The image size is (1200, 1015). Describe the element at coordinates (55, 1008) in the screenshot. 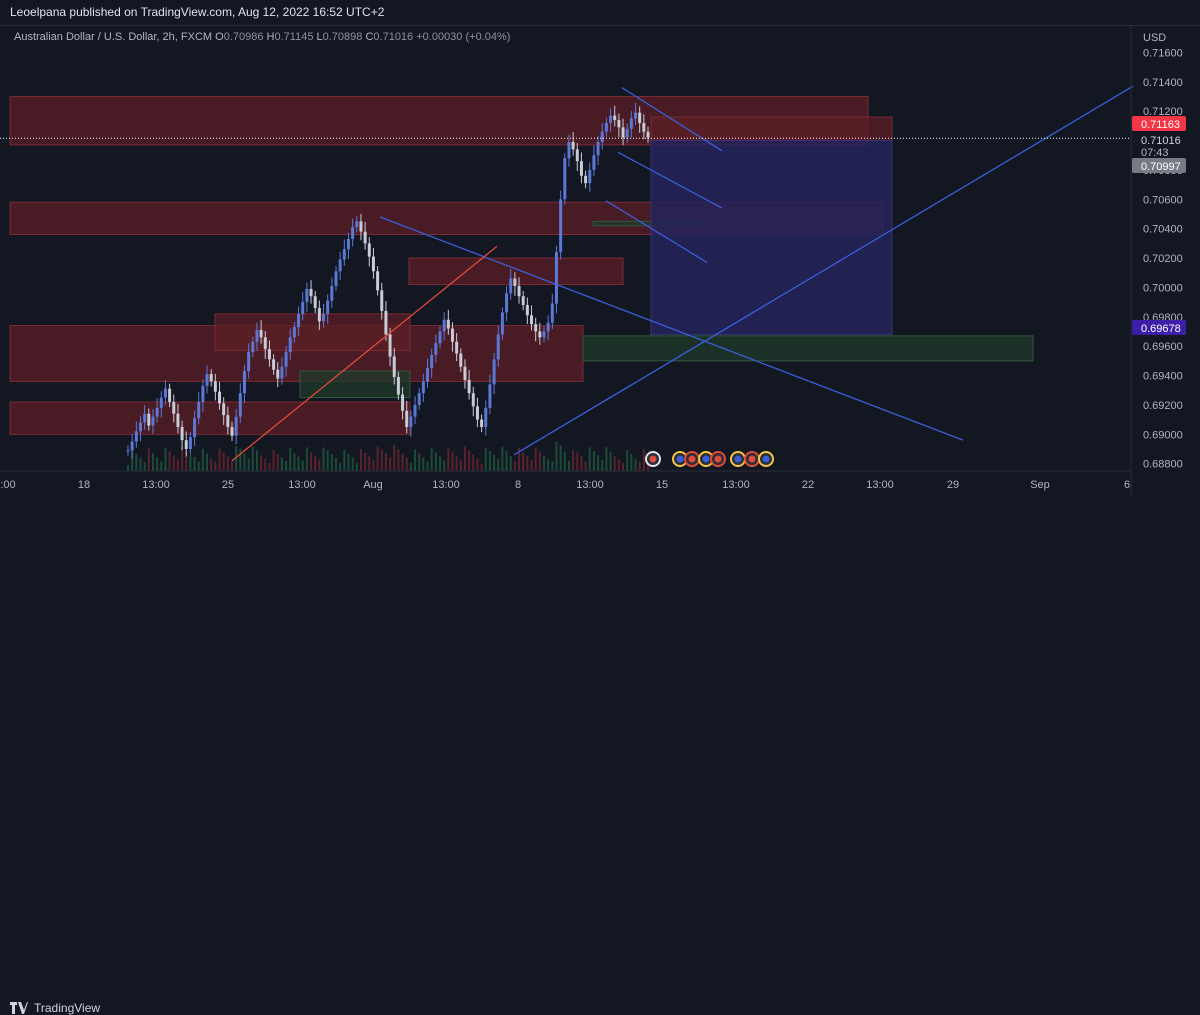

I see `tradingview-logo: TradingView` at that location.